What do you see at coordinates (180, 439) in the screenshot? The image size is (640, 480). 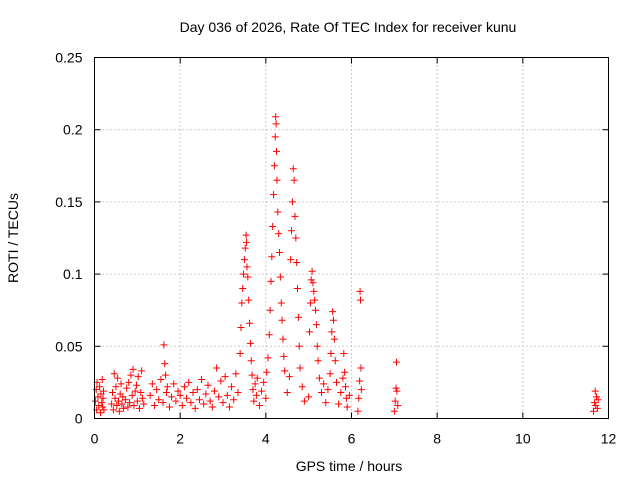 I see `x-tick-label: 2` at bounding box center [180, 439].